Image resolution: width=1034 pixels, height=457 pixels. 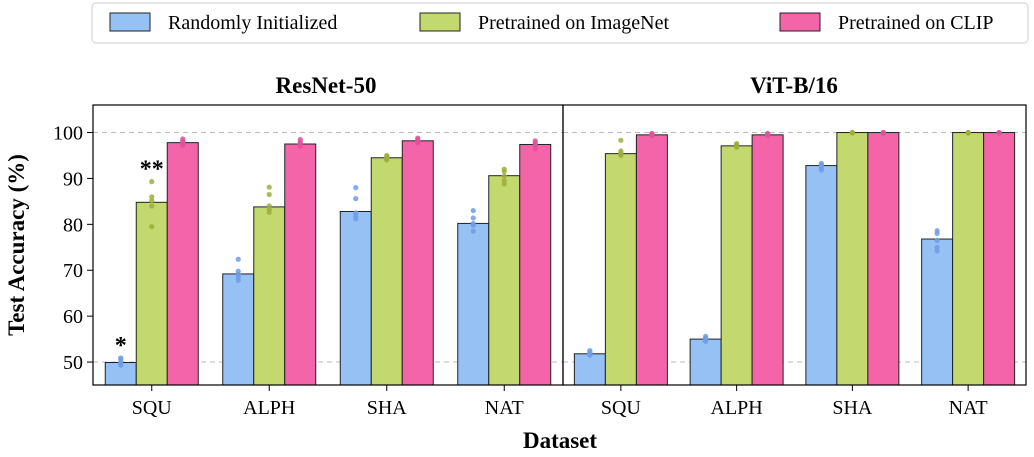 What do you see at coordinates (73, 225) in the screenshot?
I see `y-tick-label: 80` at bounding box center [73, 225].